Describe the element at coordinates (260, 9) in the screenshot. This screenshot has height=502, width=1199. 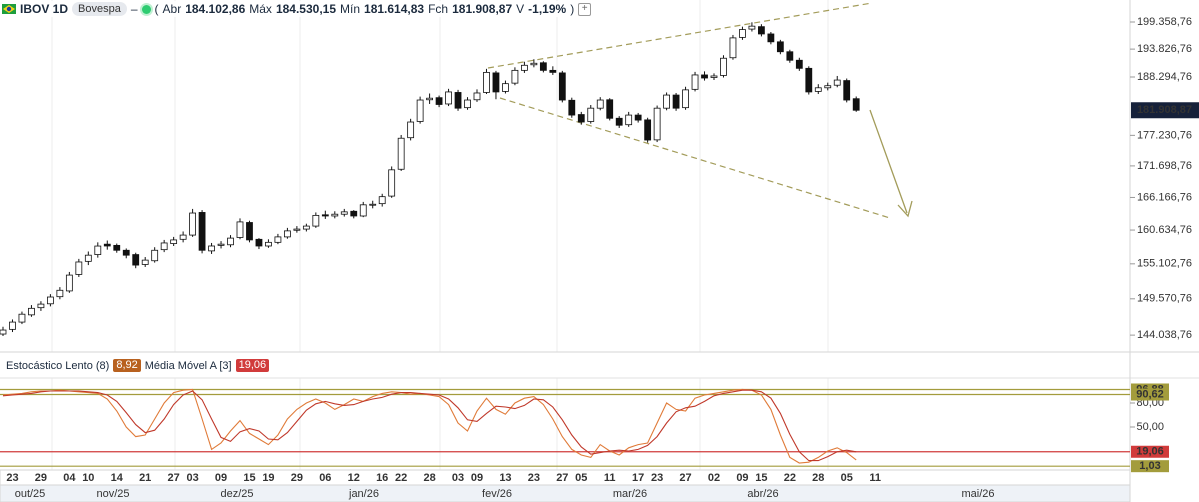
I see `quote-label: Máx` at that location.